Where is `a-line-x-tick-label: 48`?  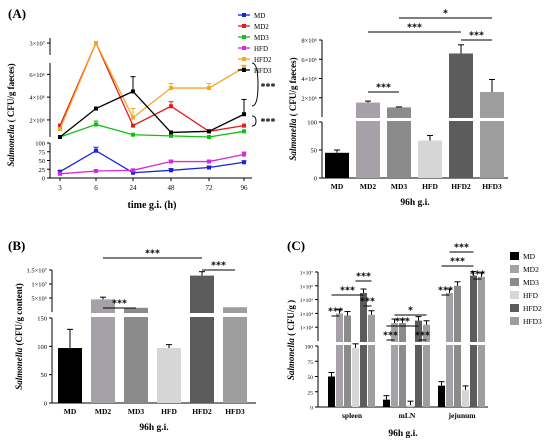
a-line-x-tick-label: 48 is located at coordinates (172, 188).